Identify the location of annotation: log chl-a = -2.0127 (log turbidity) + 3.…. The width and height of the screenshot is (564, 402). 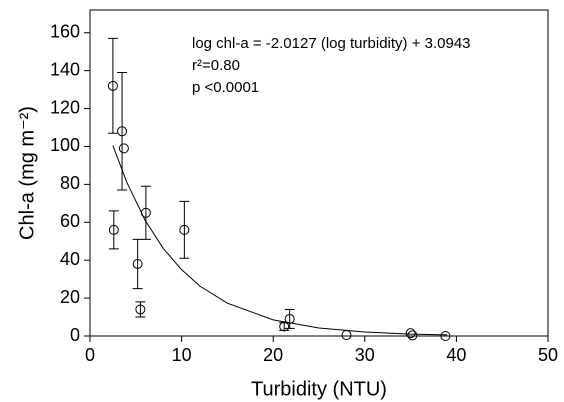
(331, 43).